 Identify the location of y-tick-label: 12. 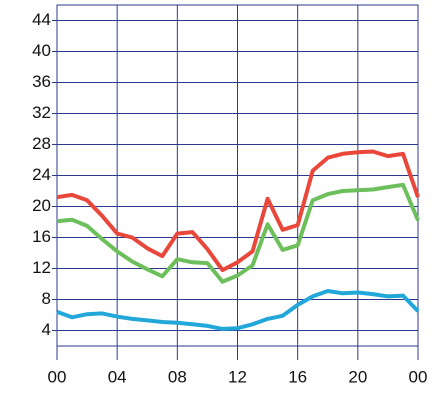
(41, 267).